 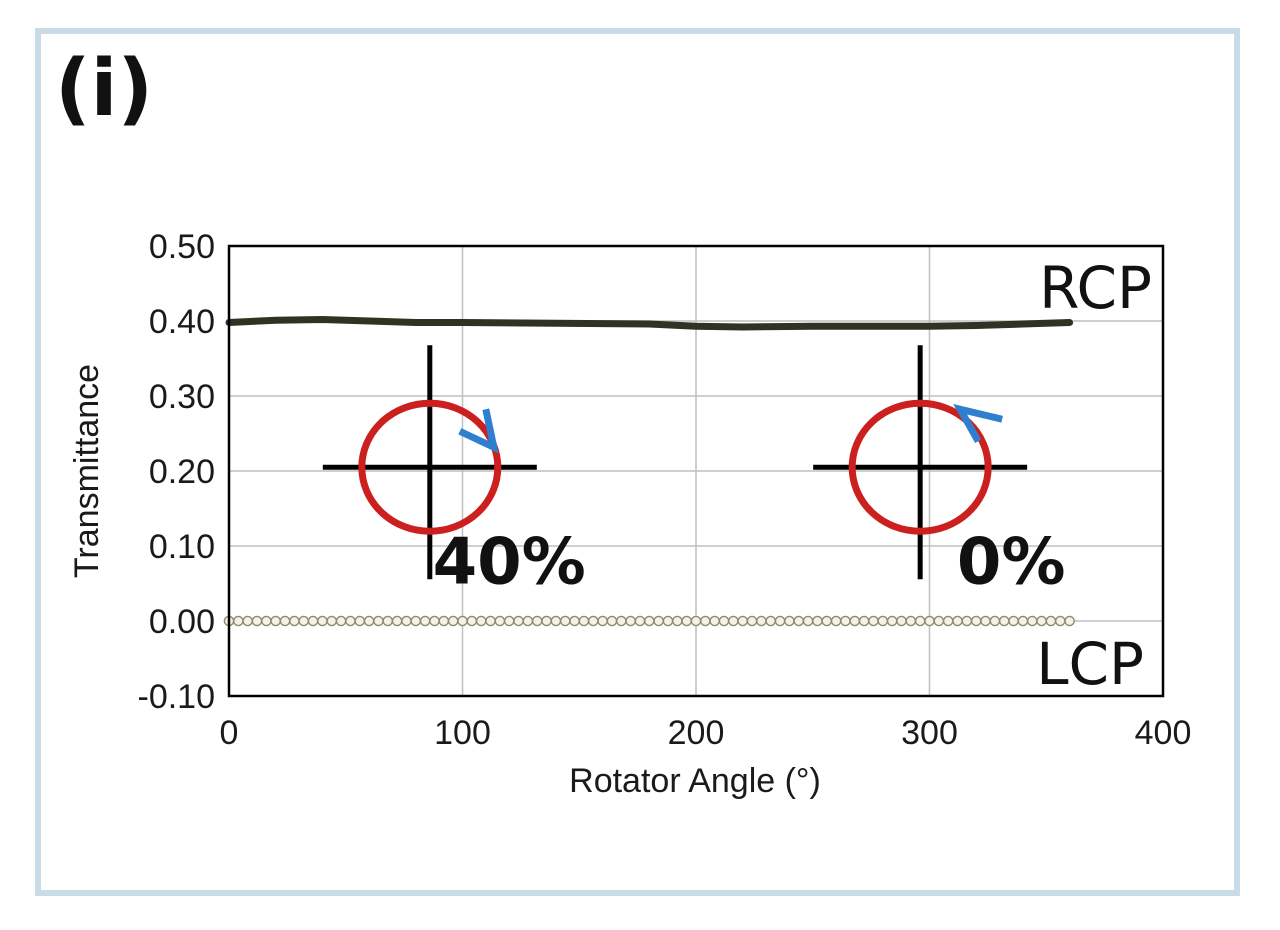 What do you see at coordinates (978, 423) in the screenshot?
I see `counterclockwise-arrow-icon` at bounding box center [978, 423].